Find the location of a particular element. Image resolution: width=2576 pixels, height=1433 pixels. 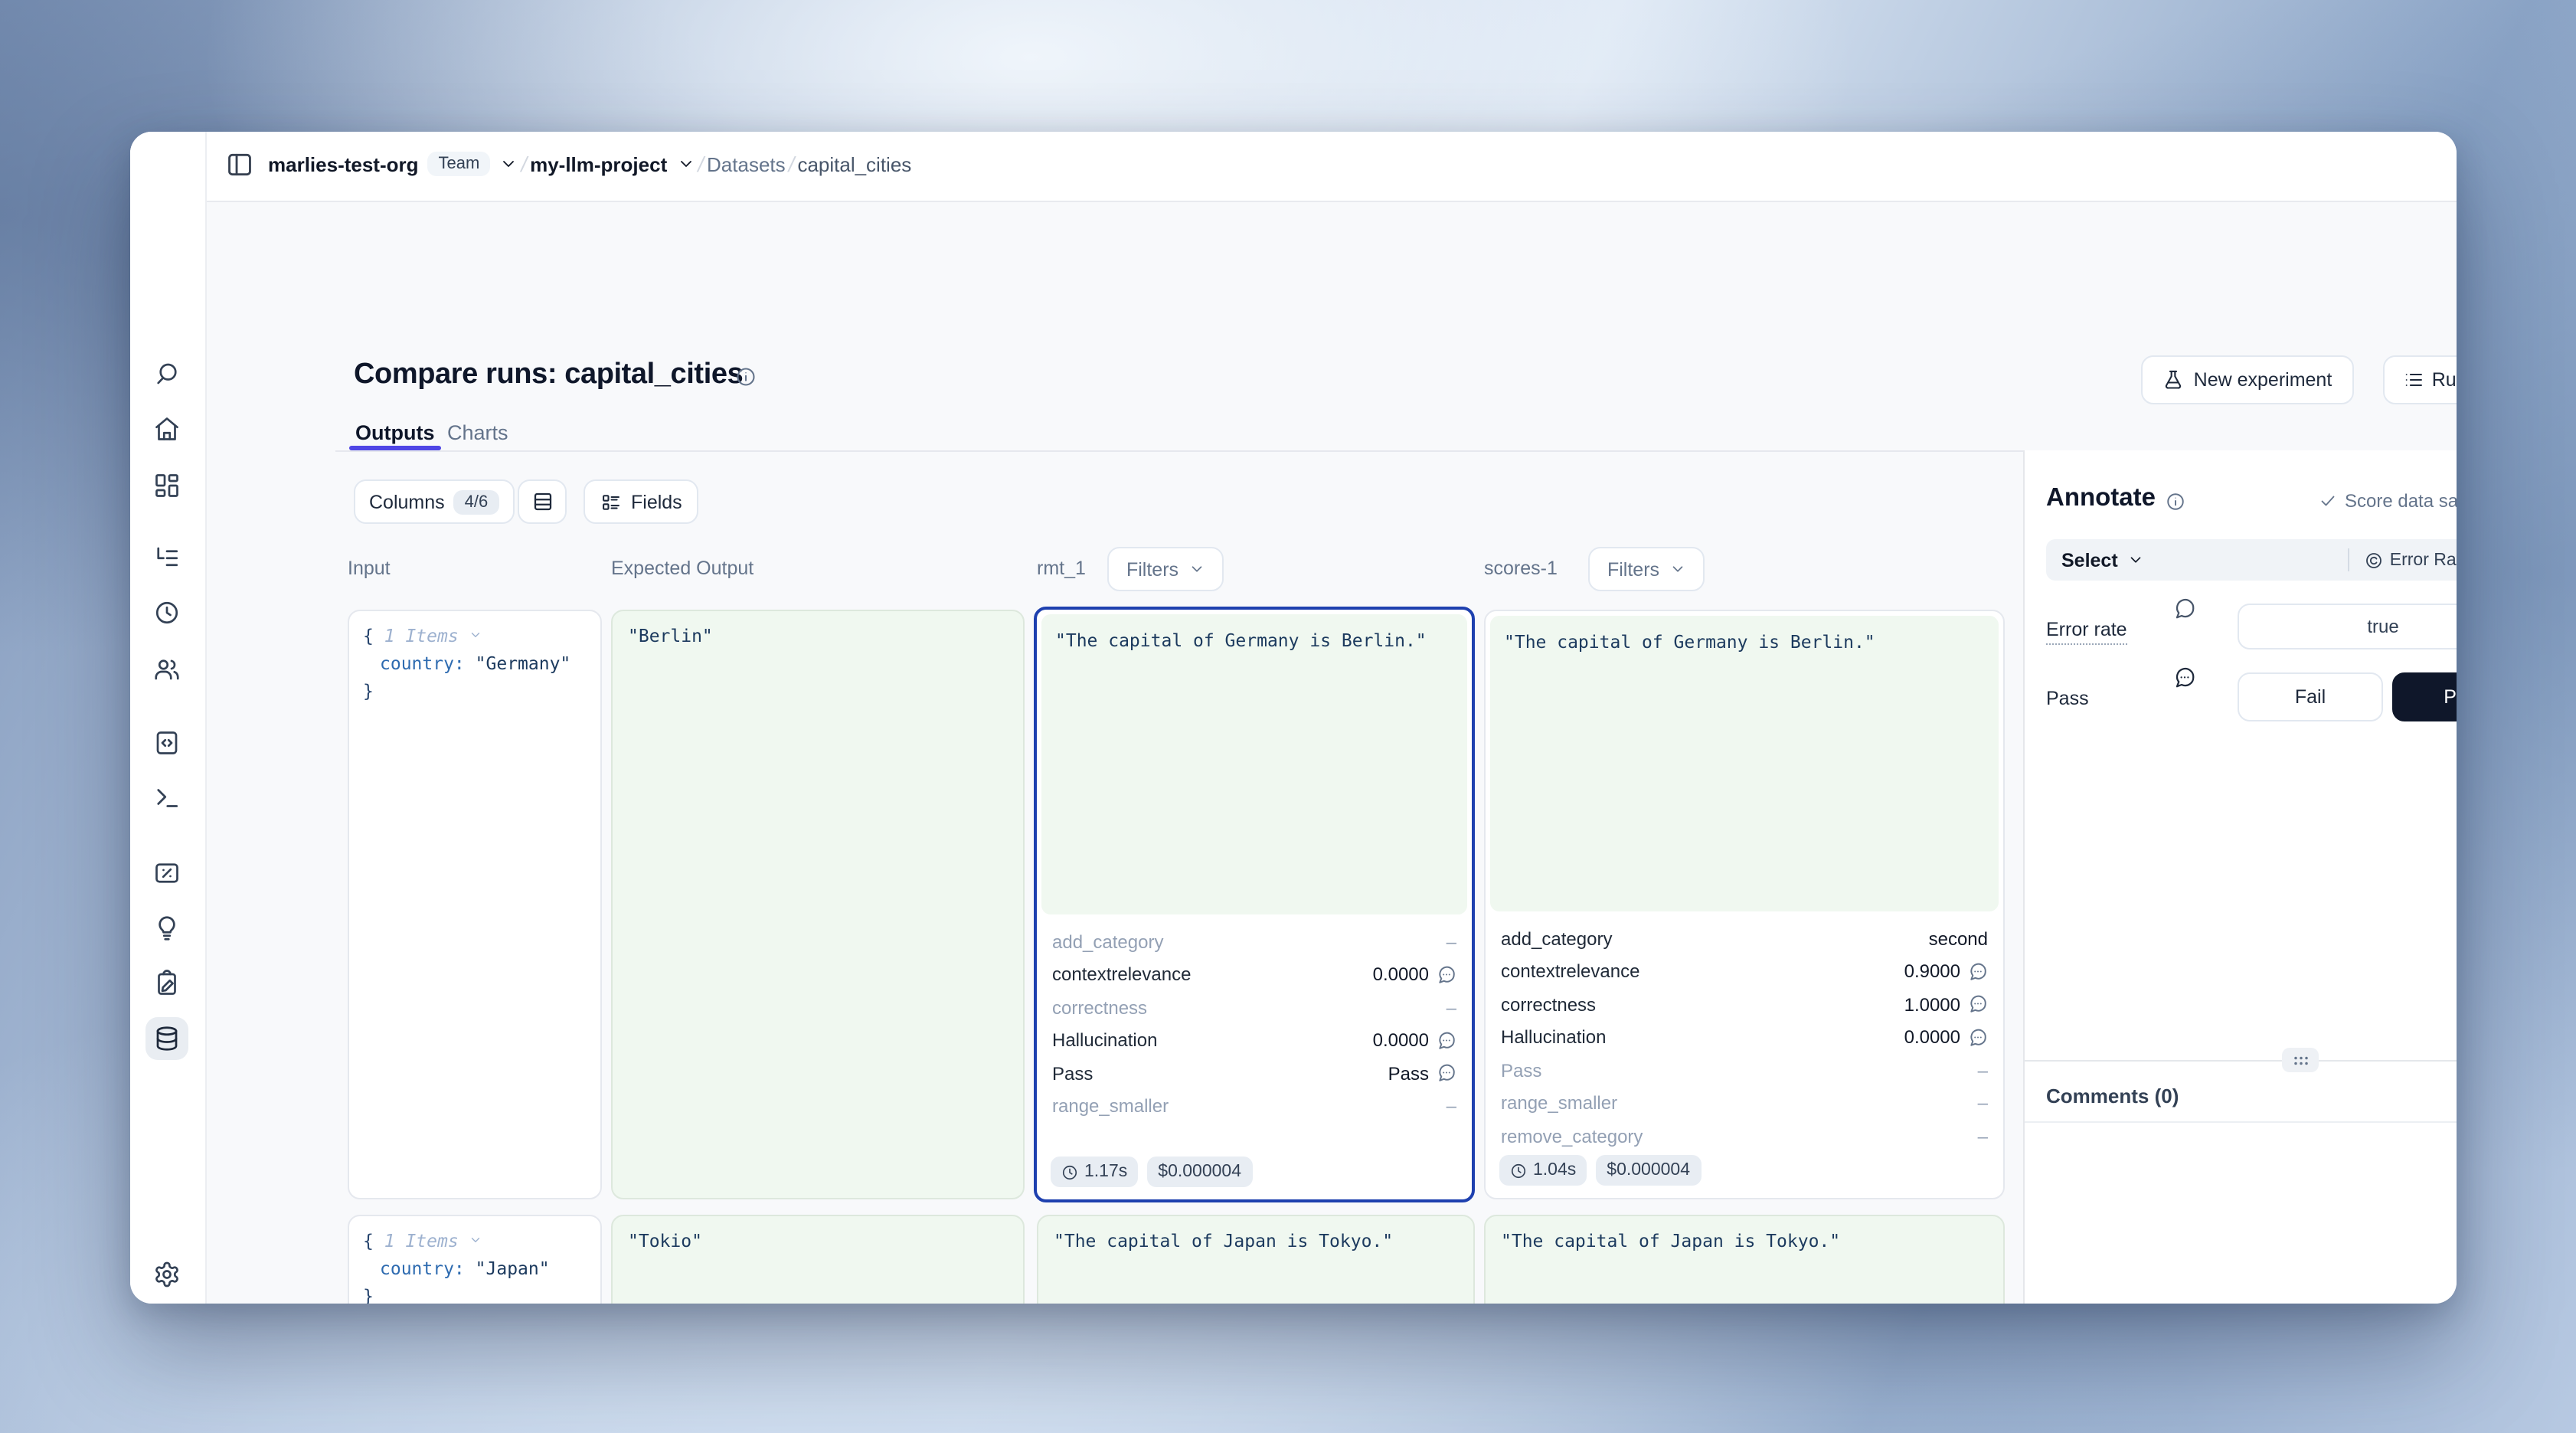

error-rate-value-input is located at coordinates (2347, 626).